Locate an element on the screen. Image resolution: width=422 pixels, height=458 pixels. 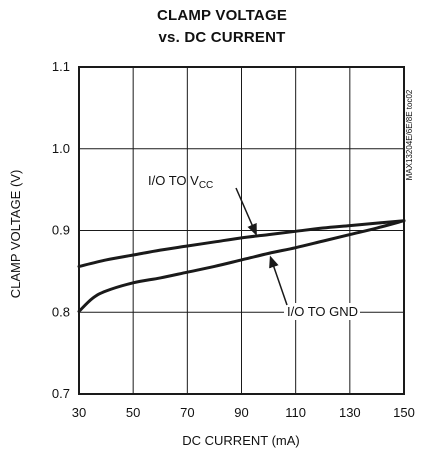
x-tick-label-130: 130 is located at coordinates (350, 412).